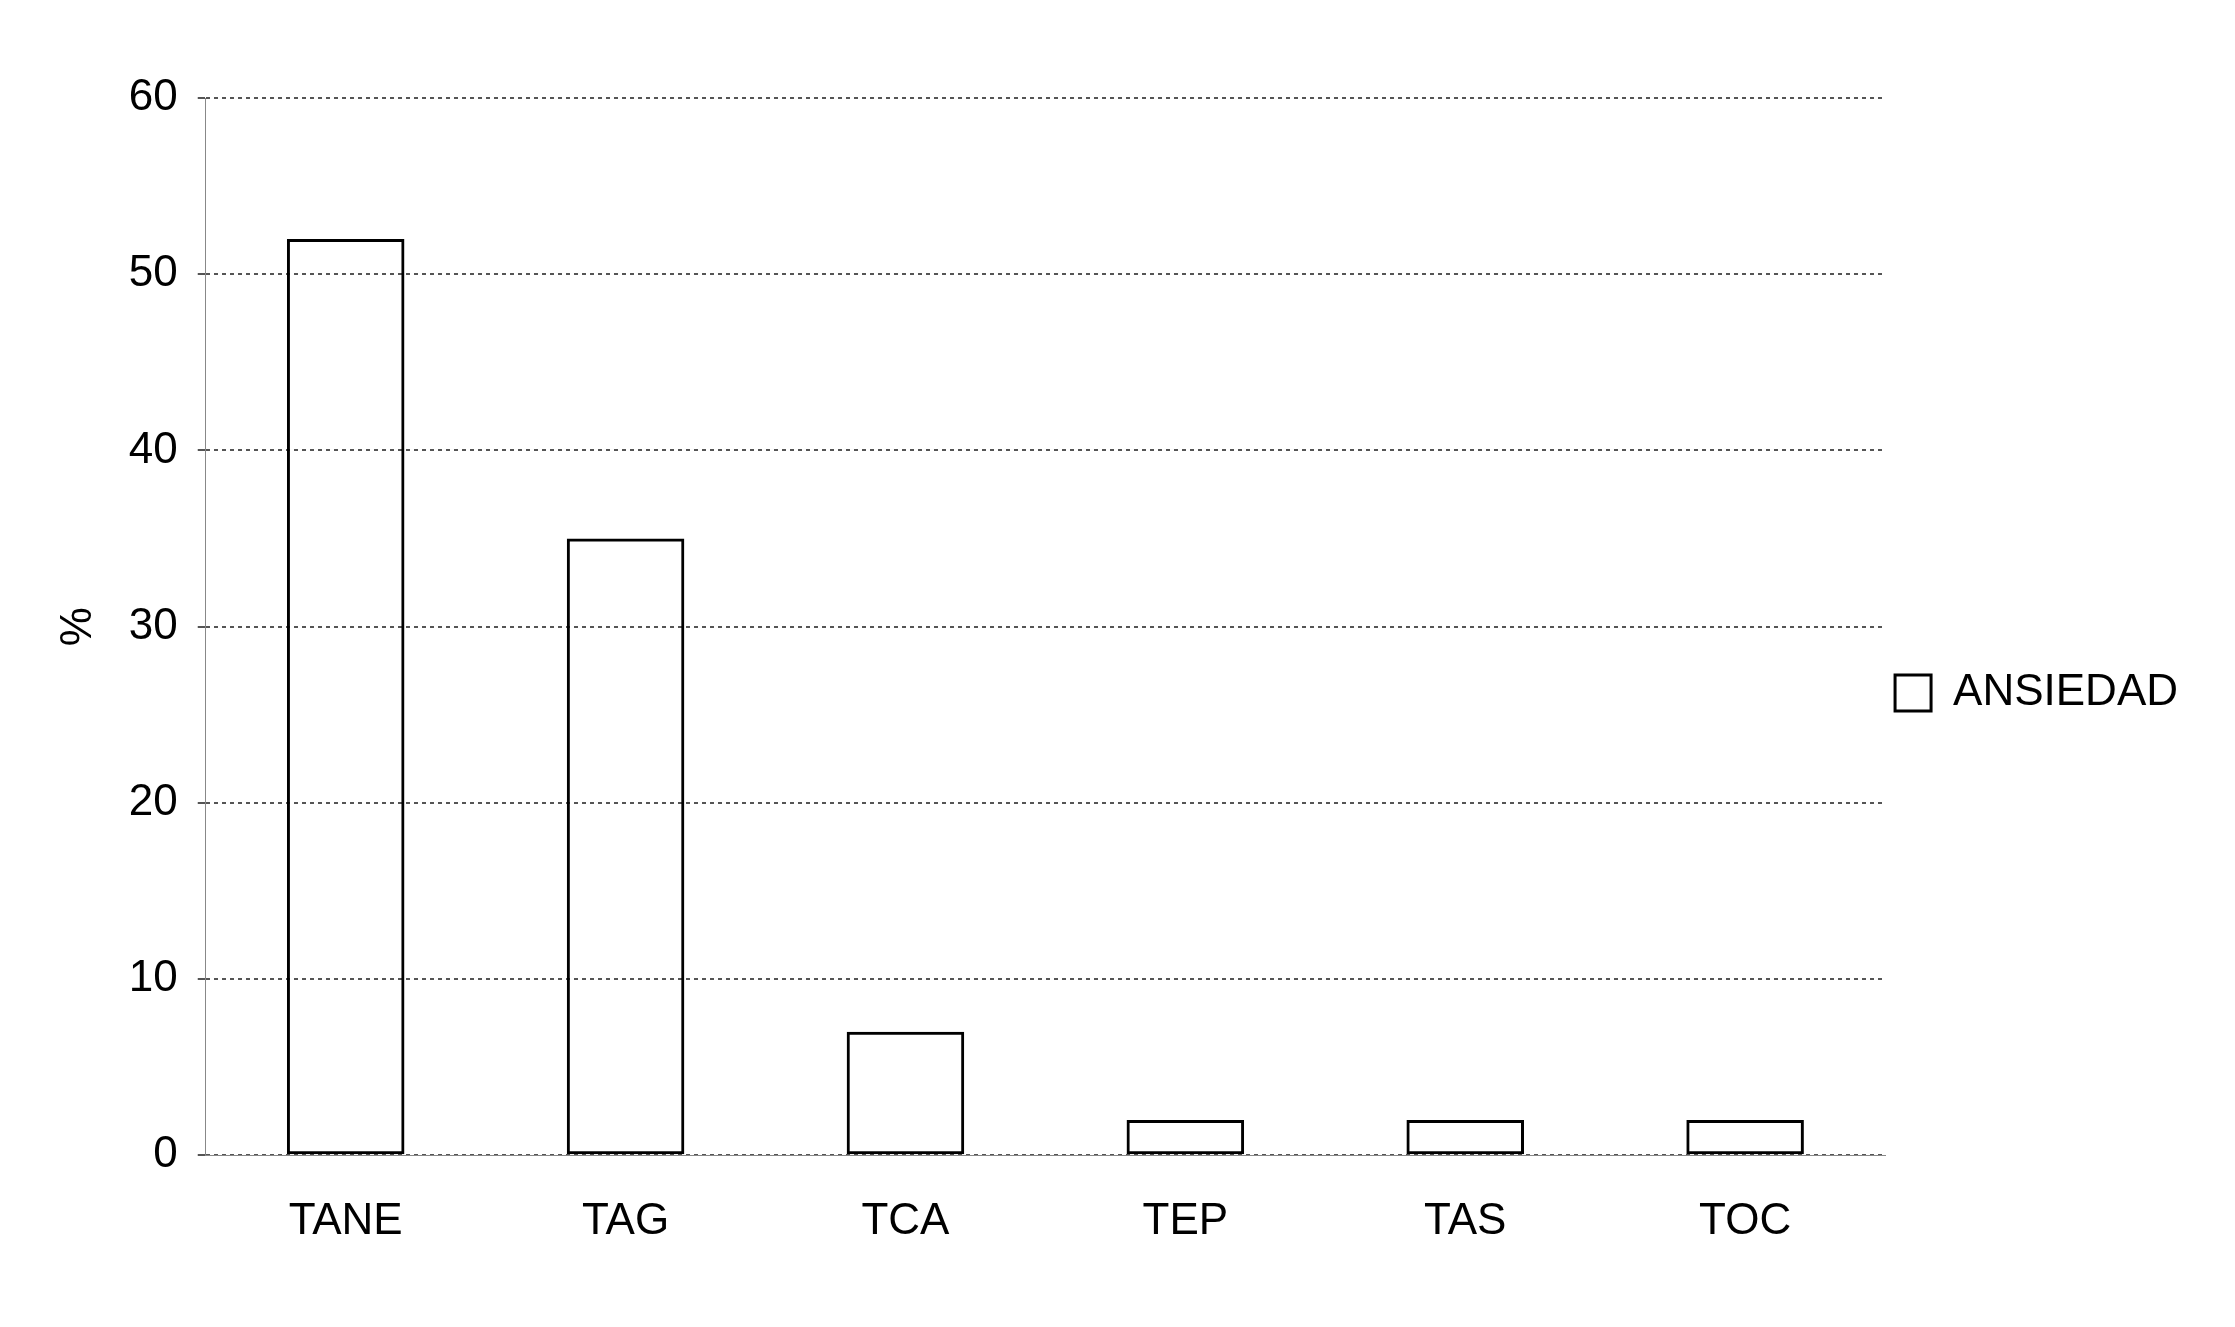 The image size is (2235, 1327). I want to click on y-tick-label: 50, so click(153, 271).